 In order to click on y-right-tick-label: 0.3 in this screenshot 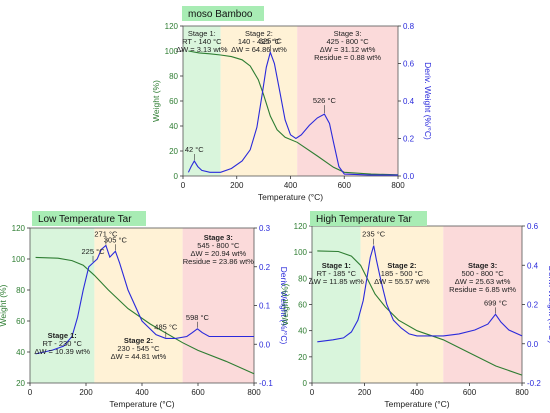, I will do `click(265, 228)`.